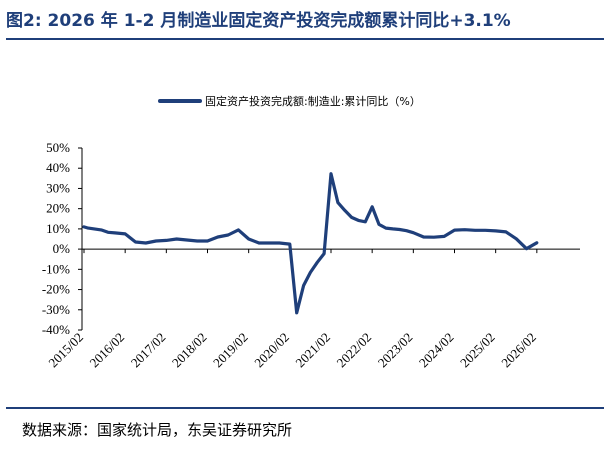 The image size is (611, 449). What do you see at coordinates (258, 21) in the screenshot?
I see `figure-title: 图2: 2026 年 1-2 月制造业固定资产投资完成额累计同比+3.1%` at bounding box center [258, 21].